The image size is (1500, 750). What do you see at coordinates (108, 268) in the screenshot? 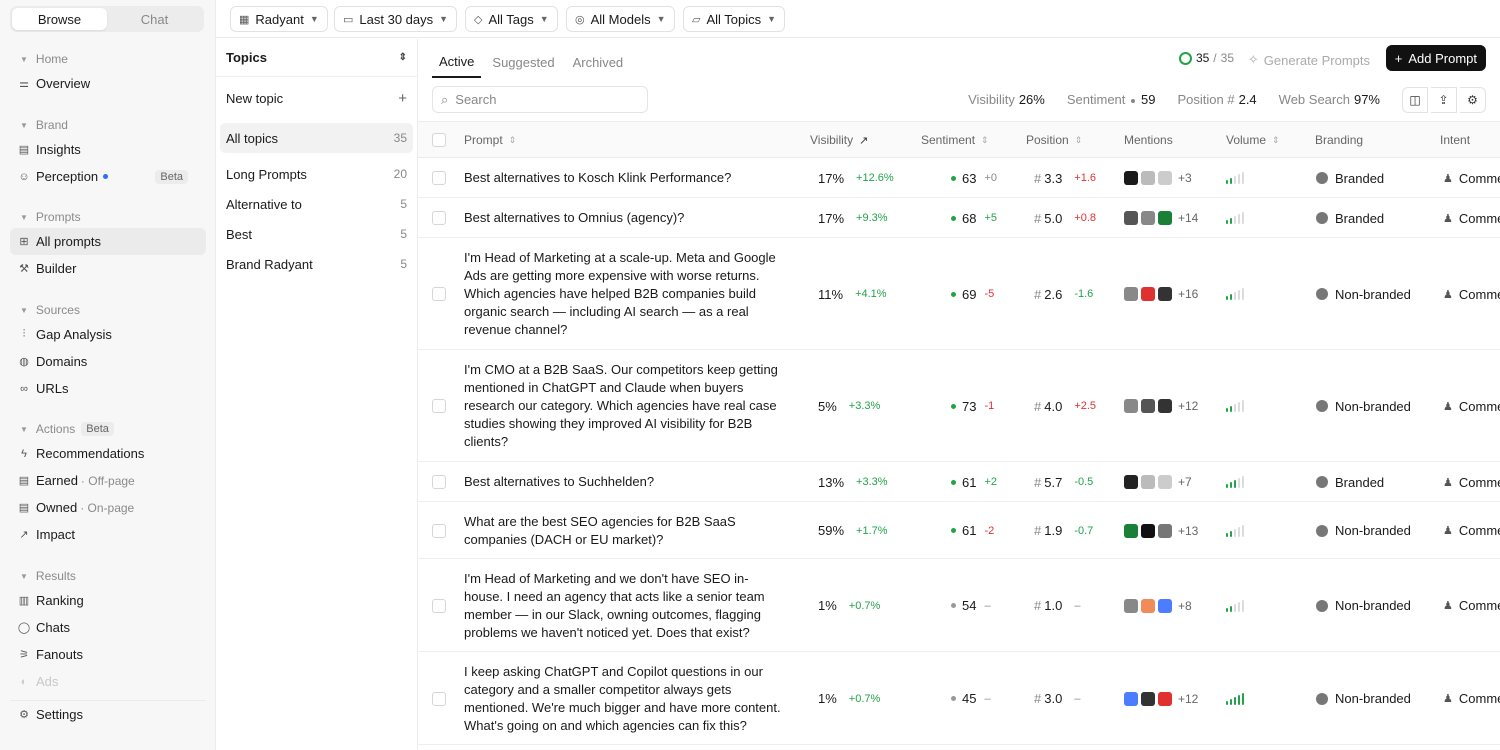
I see `sidebar-item-builder: ⚒ Builder` at bounding box center [108, 268].